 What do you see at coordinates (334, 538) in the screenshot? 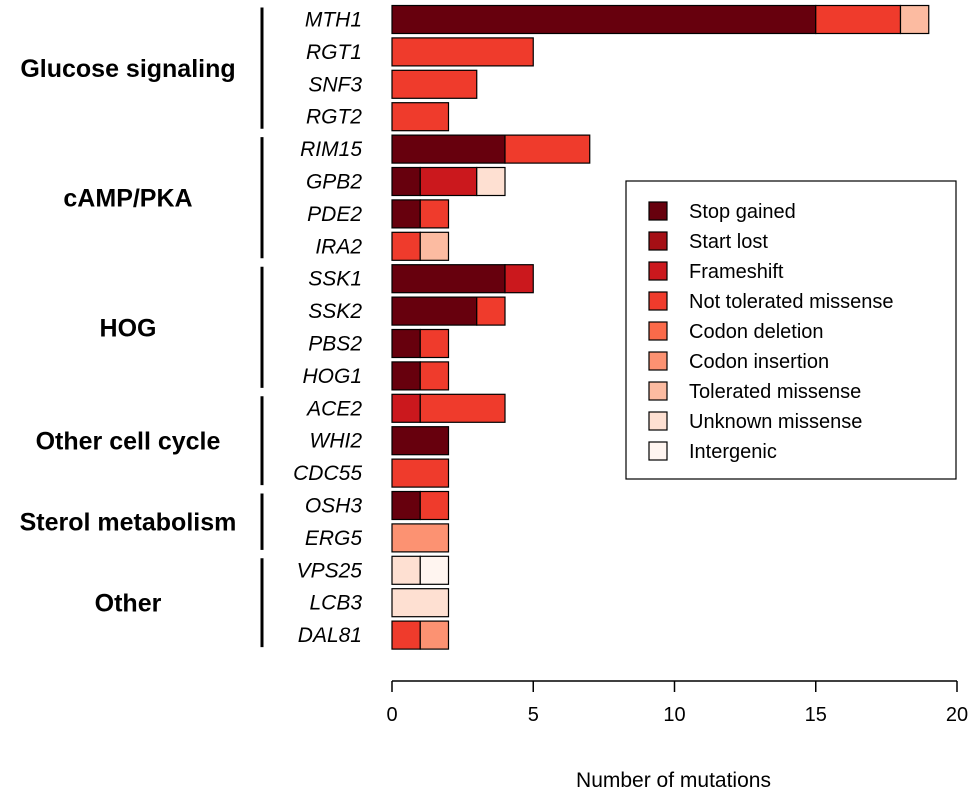
I see `gene-label-erg5: ERG5` at bounding box center [334, 538].